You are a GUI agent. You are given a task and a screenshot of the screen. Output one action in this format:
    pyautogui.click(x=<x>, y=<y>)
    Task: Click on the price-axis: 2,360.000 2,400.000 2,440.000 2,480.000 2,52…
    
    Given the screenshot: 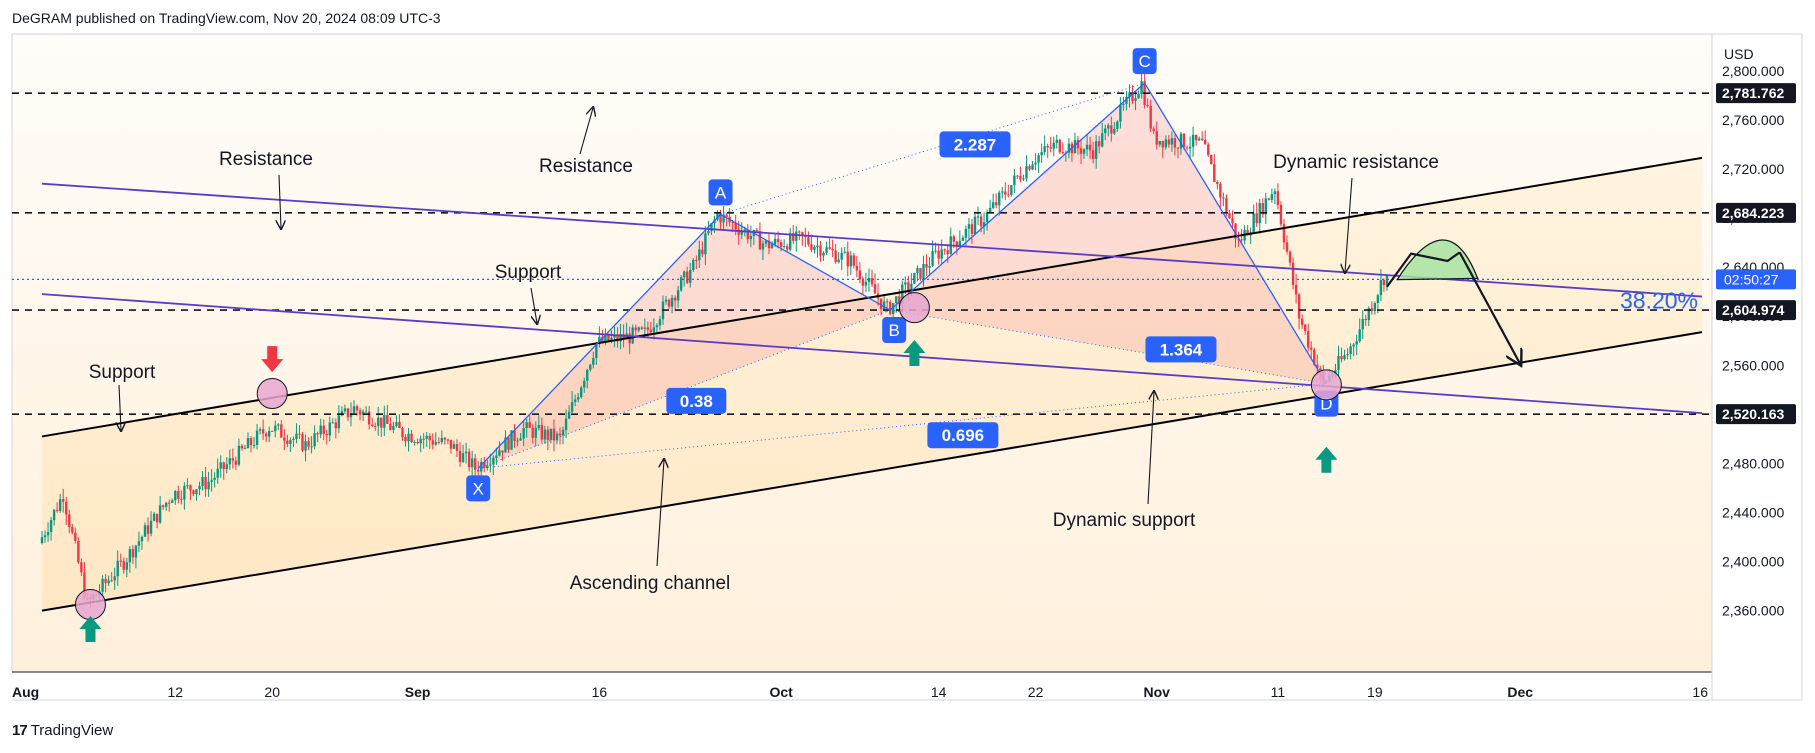 What is the action you would take?
    pyautogui.click(x=1756, y=341)
    